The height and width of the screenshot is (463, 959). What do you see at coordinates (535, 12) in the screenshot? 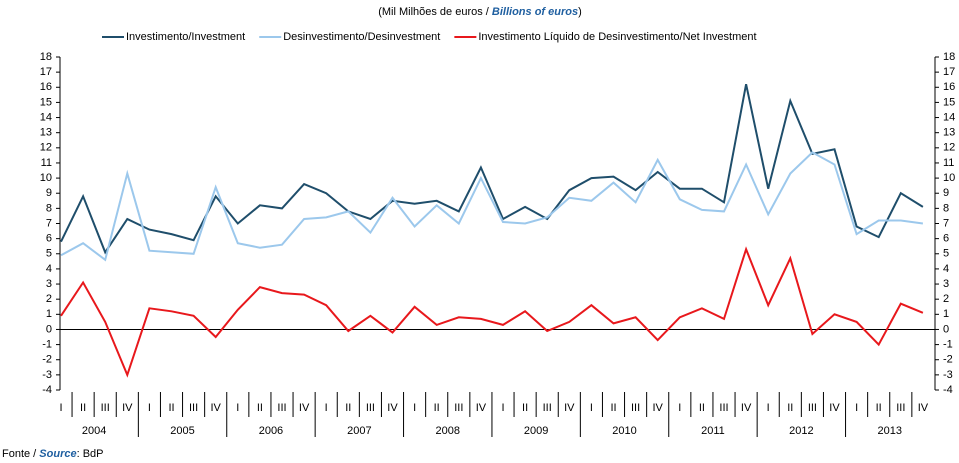
I see `subtitle-en: Billions of euros` at bounding box center [535, 12].